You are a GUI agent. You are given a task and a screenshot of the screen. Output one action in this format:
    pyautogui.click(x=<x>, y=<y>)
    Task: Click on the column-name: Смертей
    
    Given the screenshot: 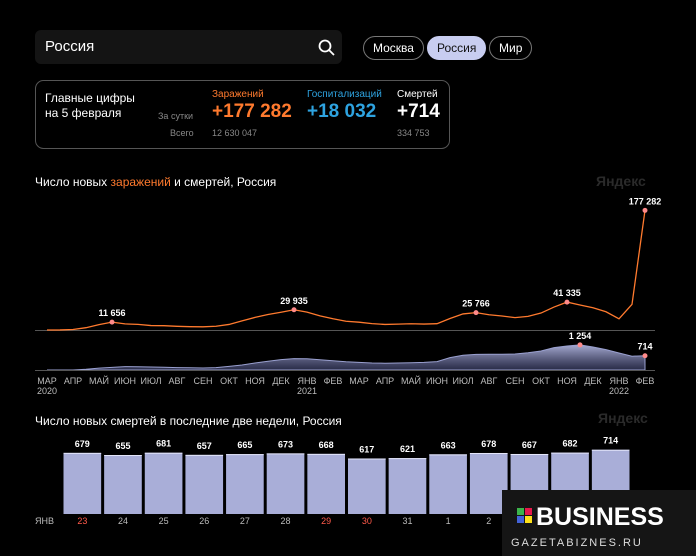 What is the action you would take?
    pyautogui.click(x=417, y=94)
    